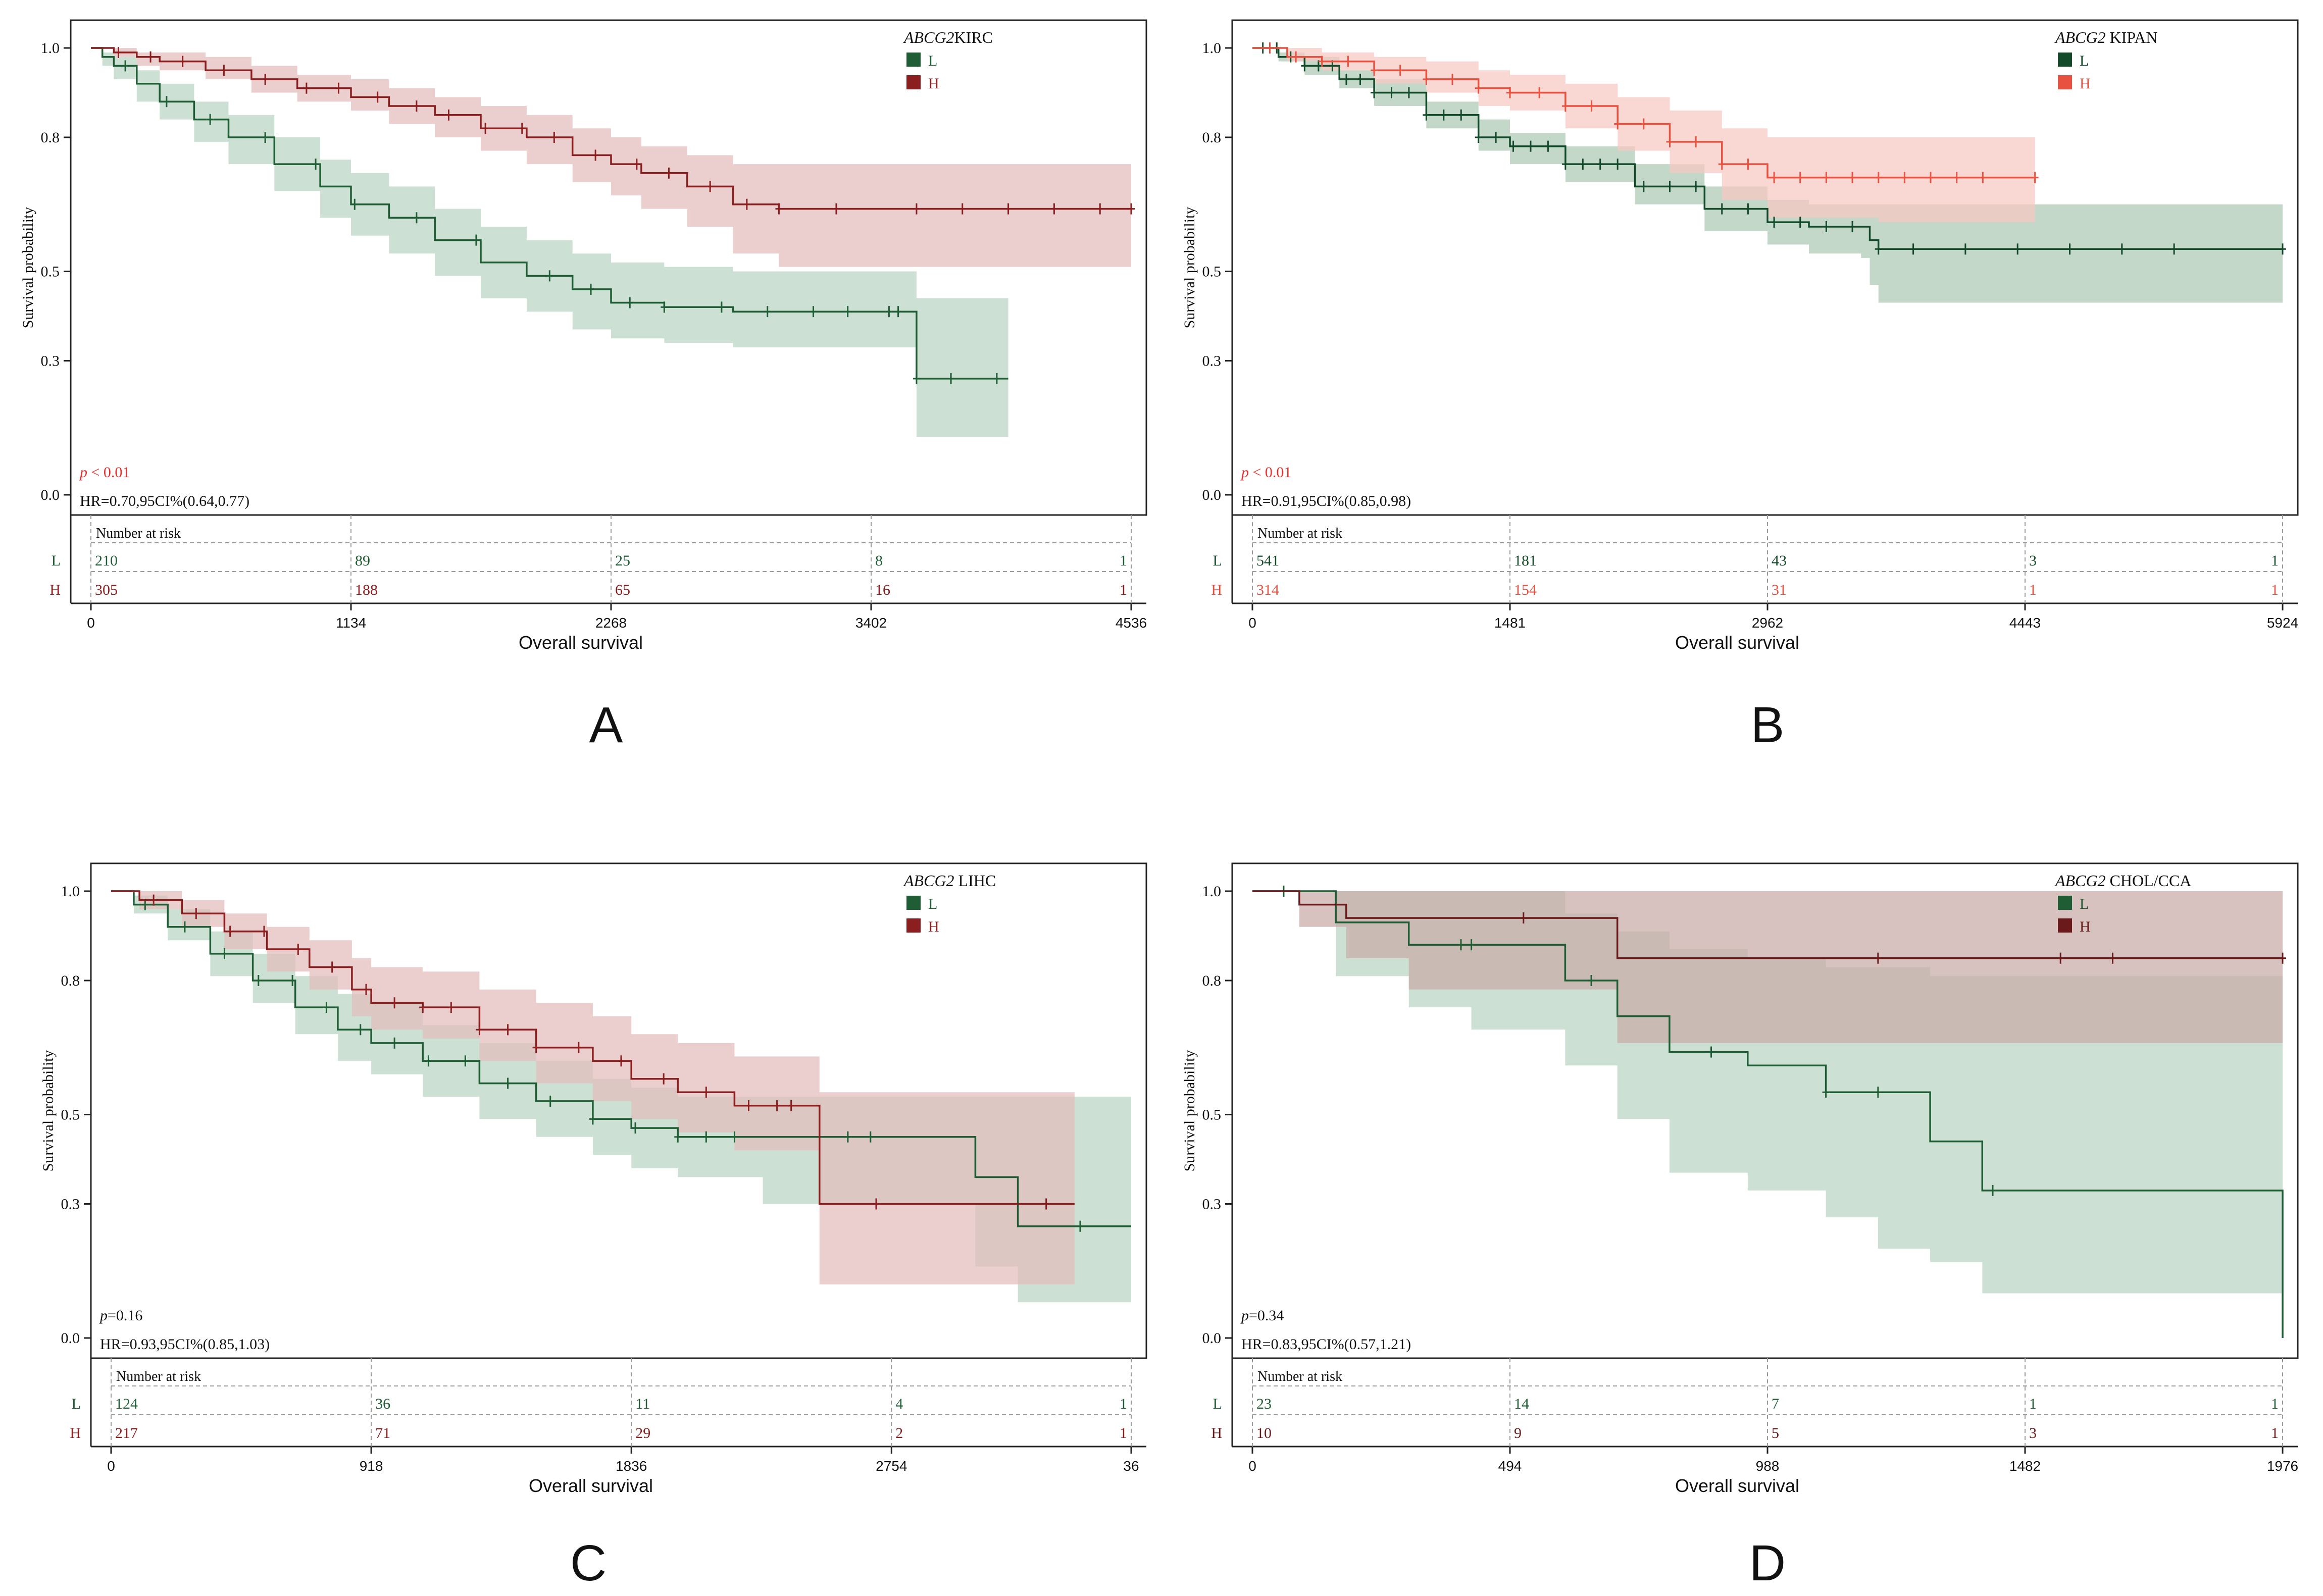 The image size is (2323, 1596). What do you see at coordinates (1262, 1315) in the screenshot?
I see `p-value: p=0.34` at bounding box center [1262, 1315].